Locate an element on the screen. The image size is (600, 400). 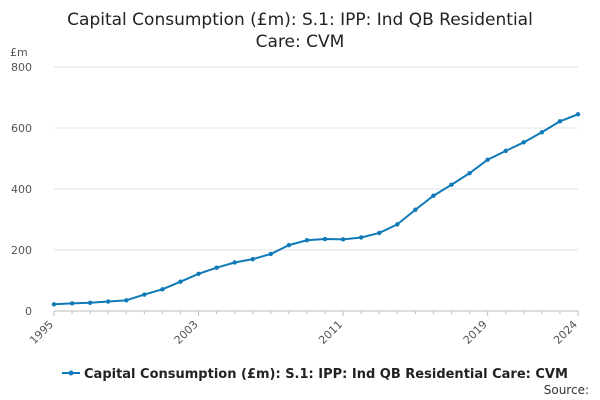
data-point-2011 is located at coordinates (343, 239).